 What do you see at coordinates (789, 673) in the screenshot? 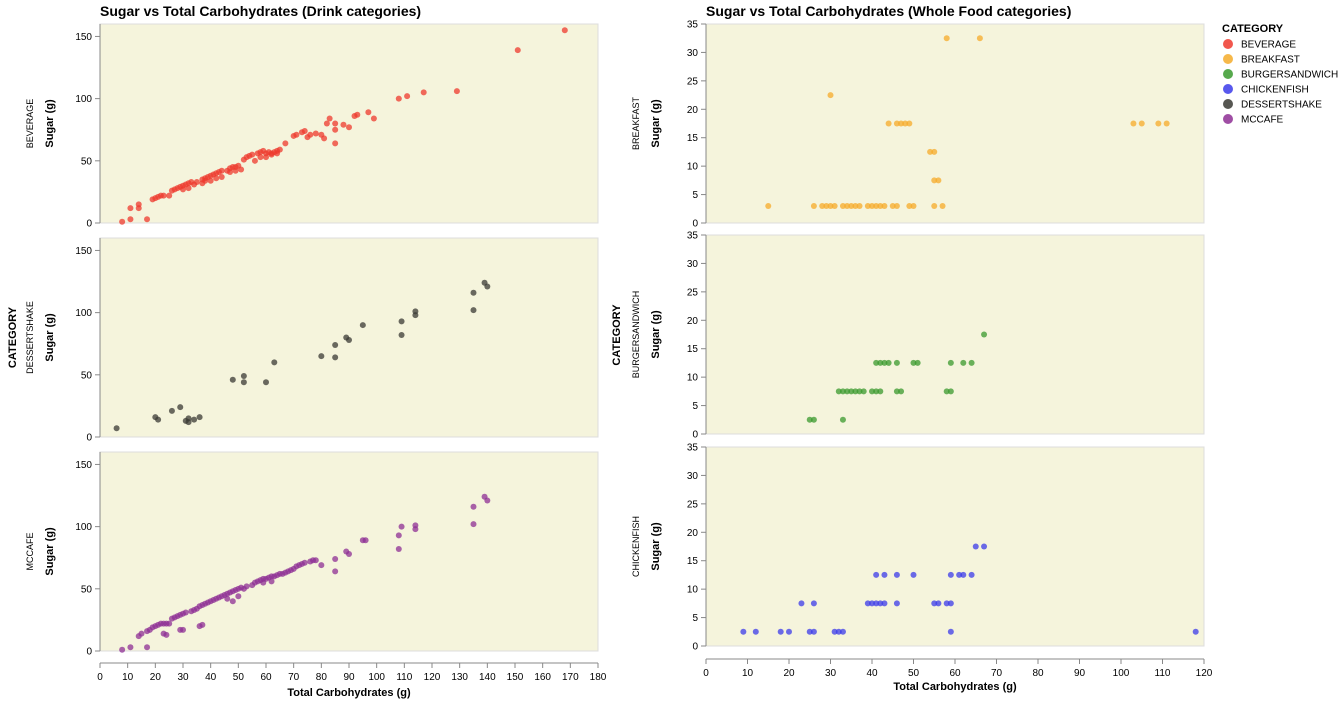
I see `x-tick-label: 20` at bounding box center [789, 673].